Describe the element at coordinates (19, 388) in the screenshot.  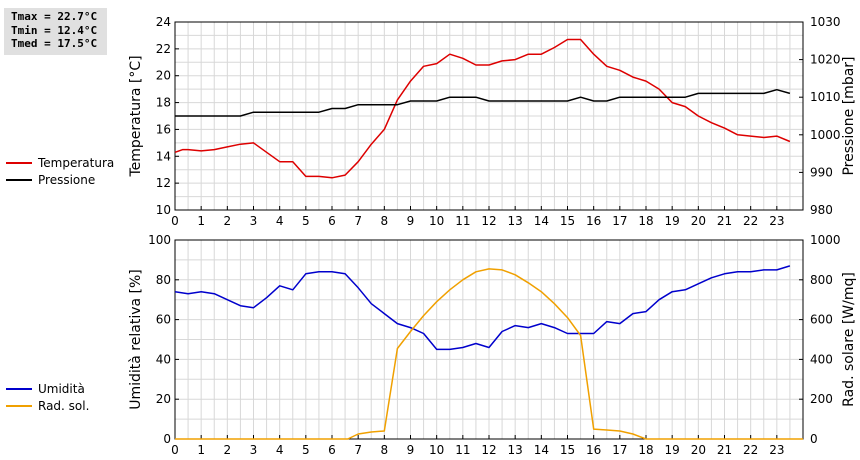
I see `legend-swatch-umidita` at that location.